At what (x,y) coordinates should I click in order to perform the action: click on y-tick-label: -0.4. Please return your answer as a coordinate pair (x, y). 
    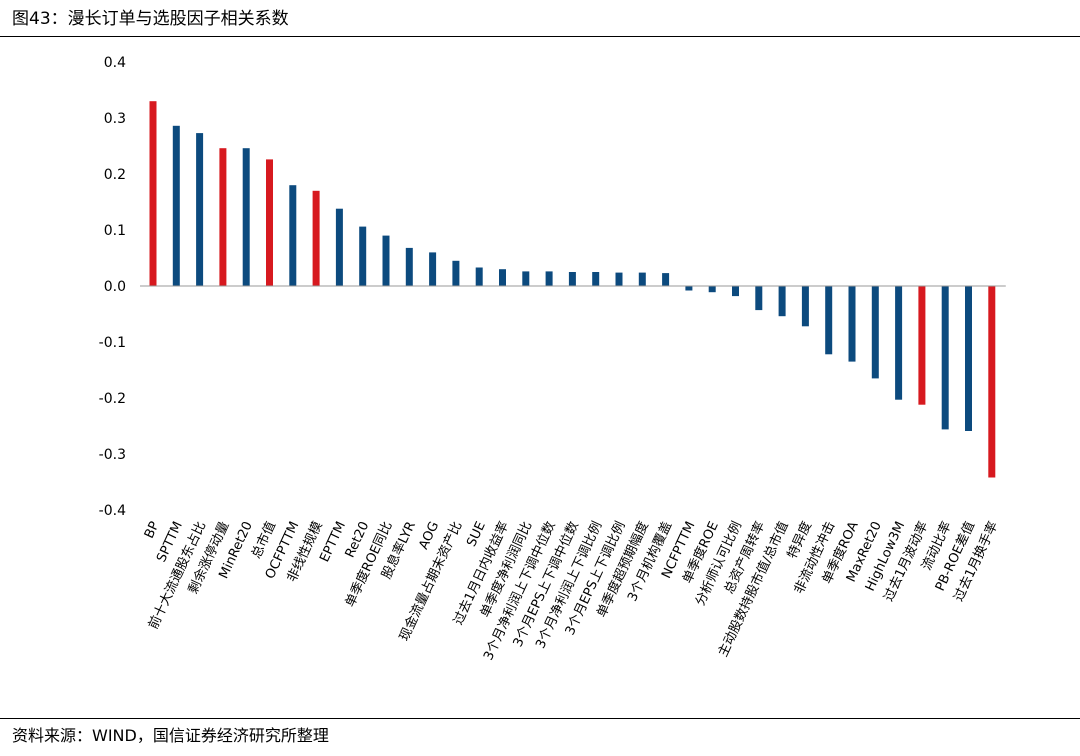
    Looking at the image, I should click on (112, 511).